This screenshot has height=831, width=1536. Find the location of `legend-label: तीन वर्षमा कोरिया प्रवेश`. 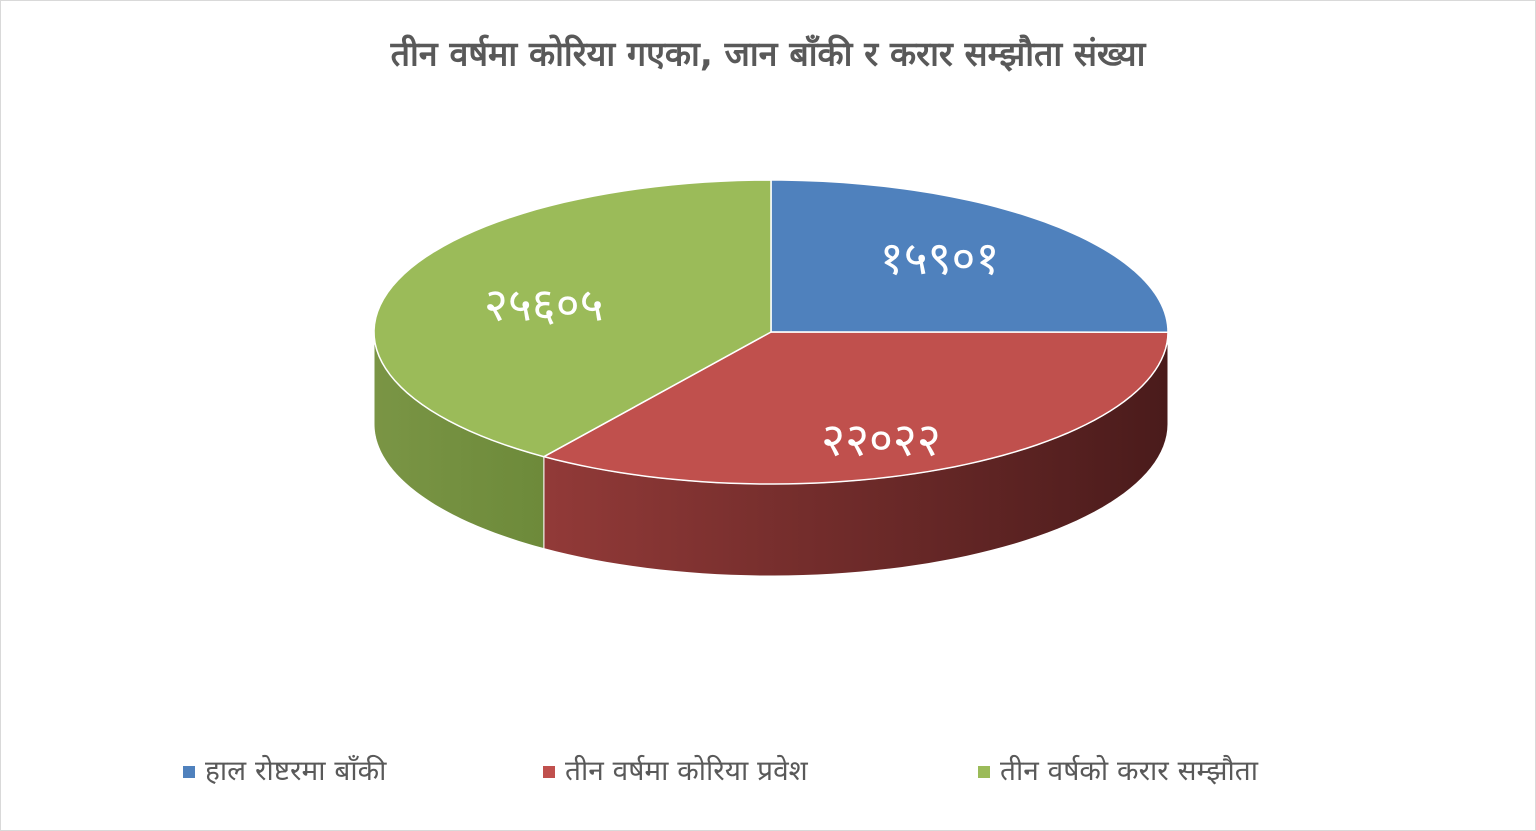

legend-label: तीन वर्षमा कोरिया प्रवेश is located at coordinates (687, 770).